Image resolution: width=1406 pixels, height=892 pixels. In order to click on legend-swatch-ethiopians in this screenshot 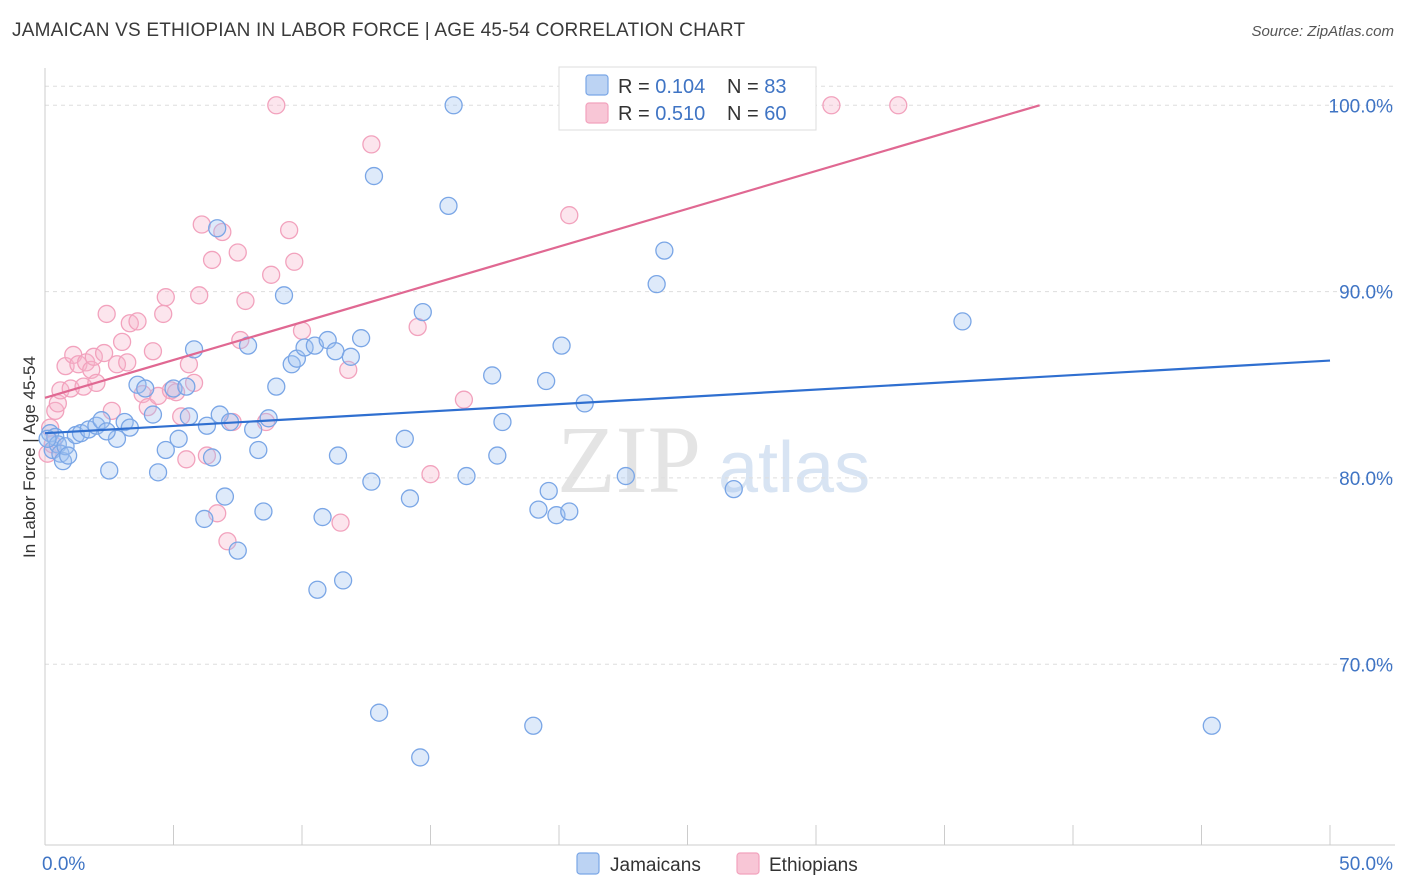, I will do `click(597, 113)`.